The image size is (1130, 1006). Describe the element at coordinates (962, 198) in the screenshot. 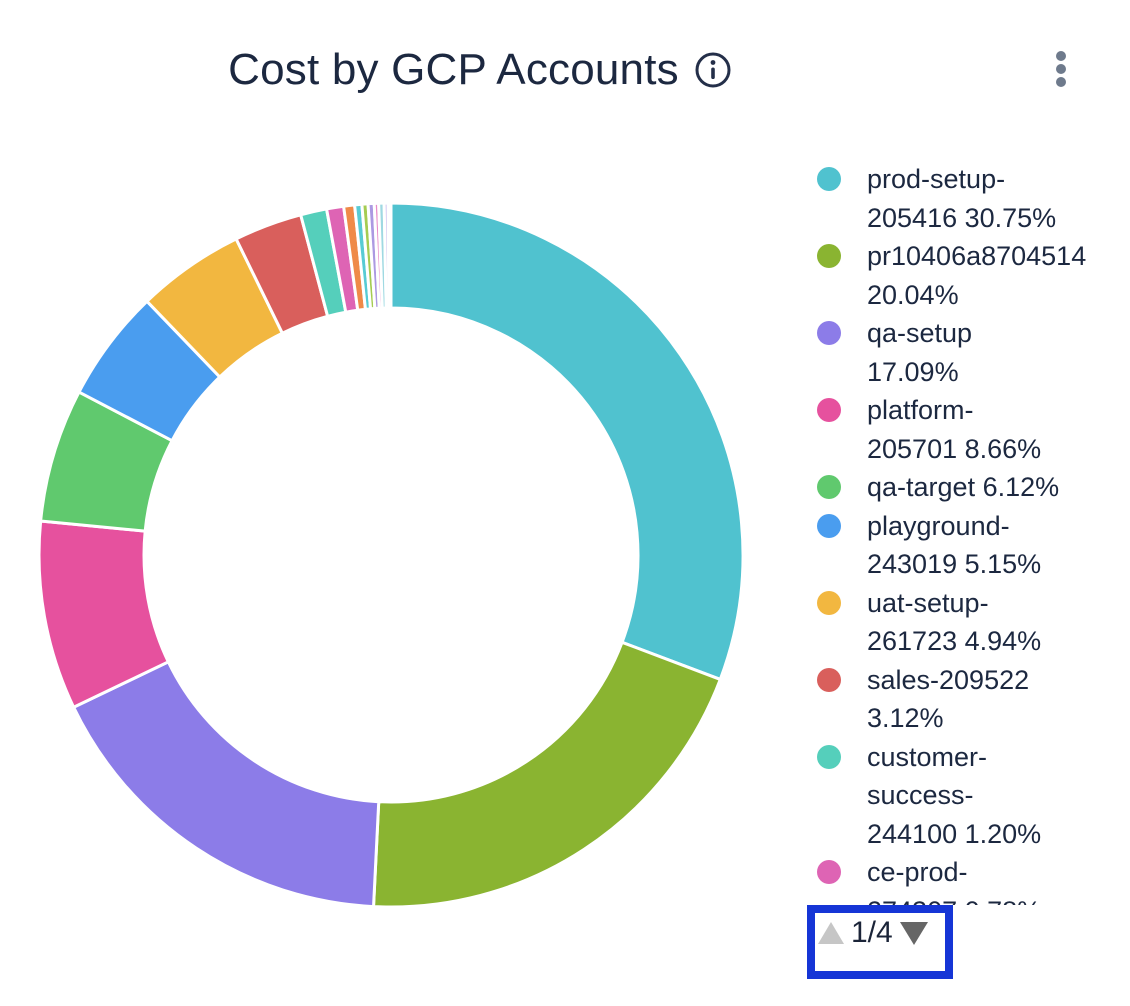

I see `legend-label: prod-setup- 205416 30.75%` at that location.